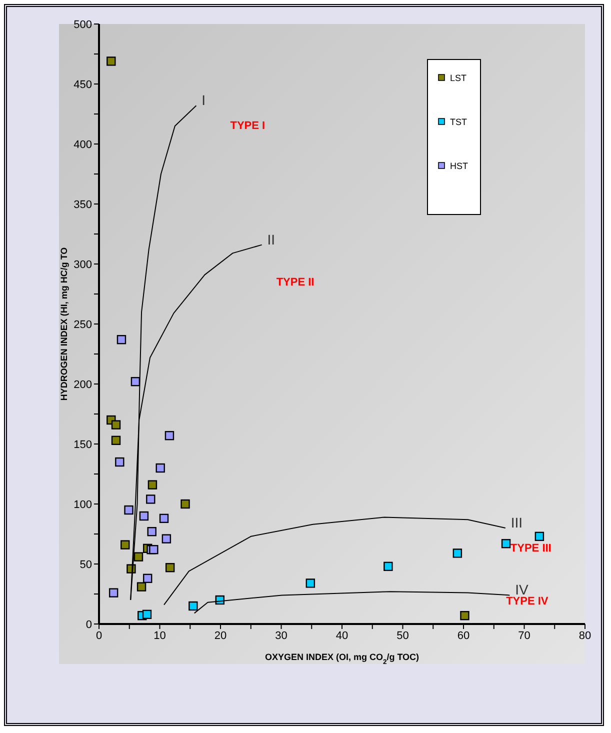 This screenshot has width=611, height=733. Describe the element at coordinates (342, 659) in the screenshot. I see `x-axis-title: OXYGEN INDEX (OI, mg CO$_{2}$/g TOC)` at that location.